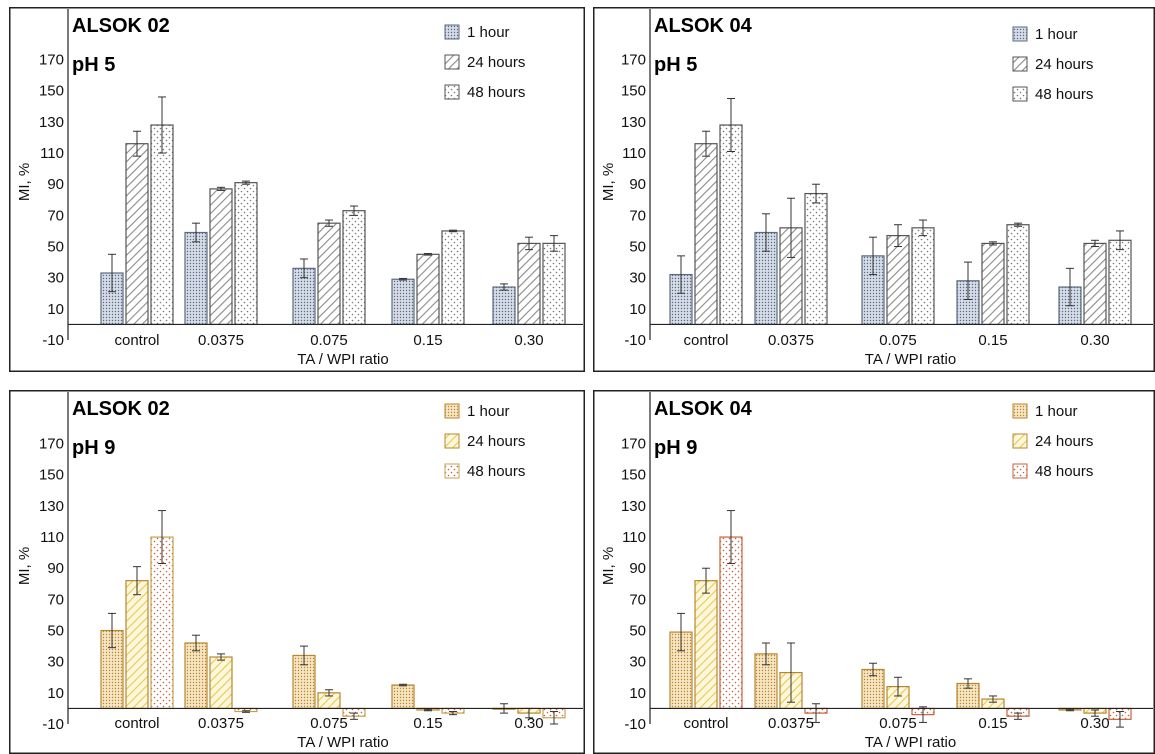 This screenshot has width=1155, height=754. What do you see at coordinates (637, 278) in the screenshot?
I see `y-tick-label: 30` at bounding box center [637, 278].